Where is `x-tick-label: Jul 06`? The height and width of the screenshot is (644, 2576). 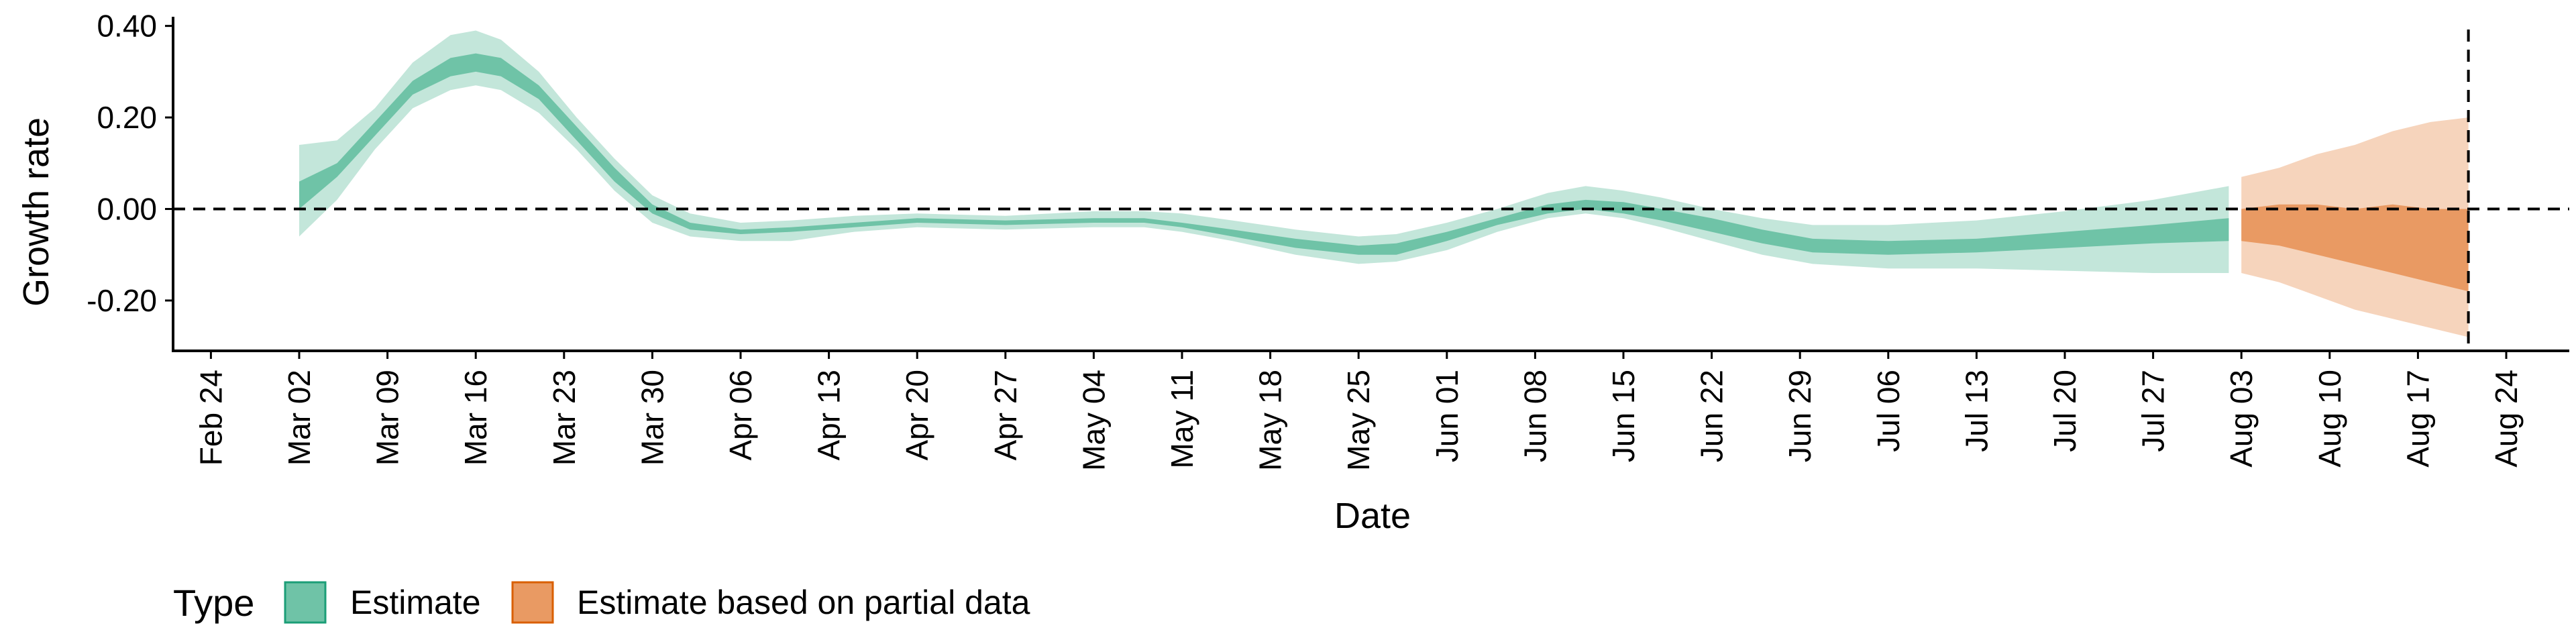 x-tick-label: Jul 06 is located at coordinates (1888, 411).